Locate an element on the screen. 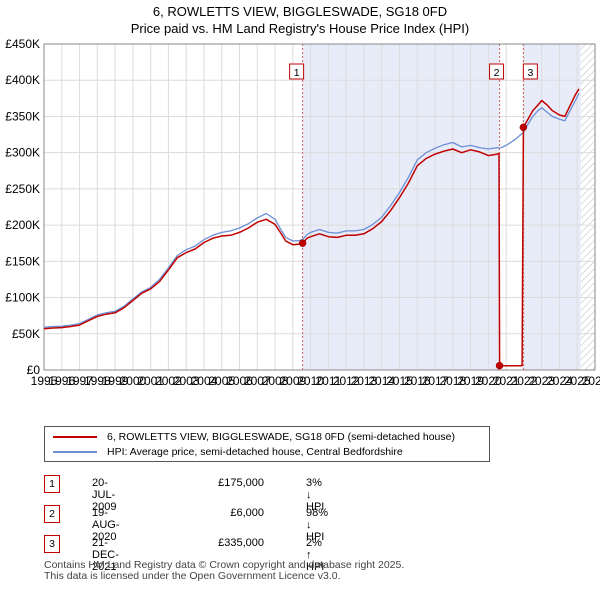 Image resolution: width=600 pixels, height=590 pixels. transaction-price: £175,000 is located at coordinates (241, 483).